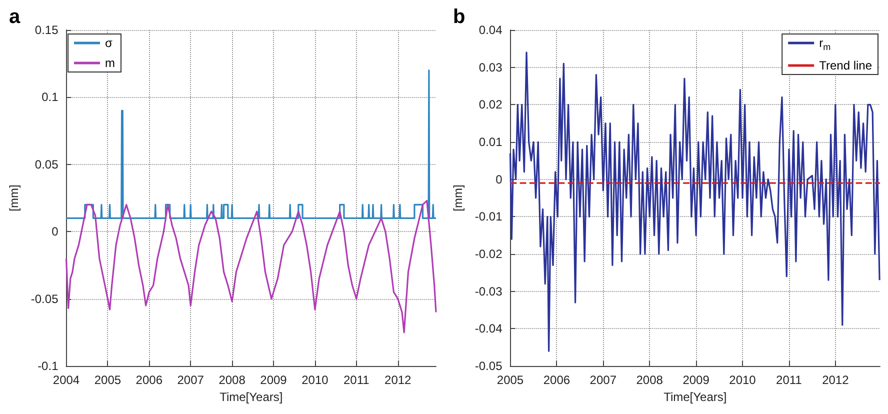  Describe the element at coordinates (488, 254) in the screenshot. I see `y-tick-label: -0.02` at that location.